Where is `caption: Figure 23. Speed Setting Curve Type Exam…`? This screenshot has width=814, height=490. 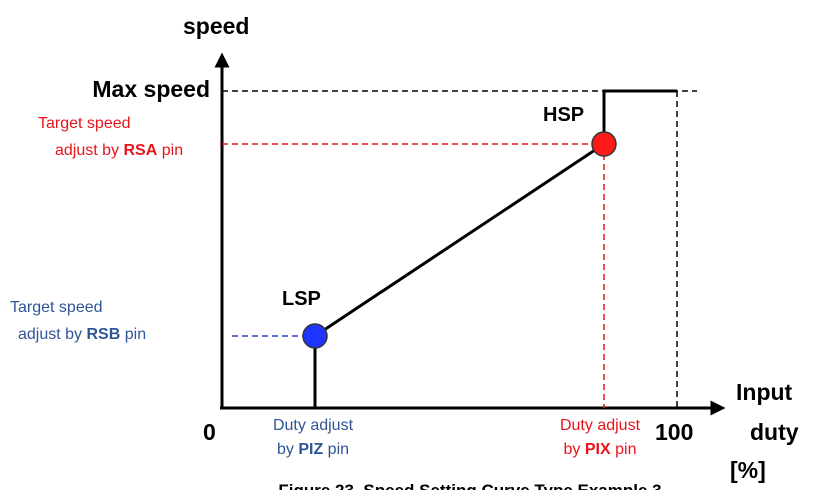
caption: Figure 23. Speed Setting Curve Type Exam… is located at coordinates (469, 485).